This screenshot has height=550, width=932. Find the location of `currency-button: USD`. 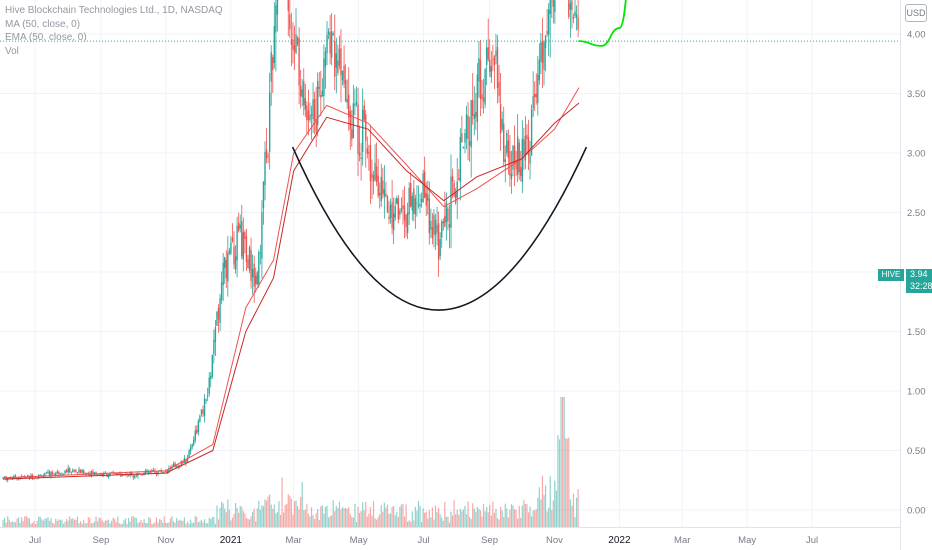

currency-button: USD is located at coordinates (916, 13).